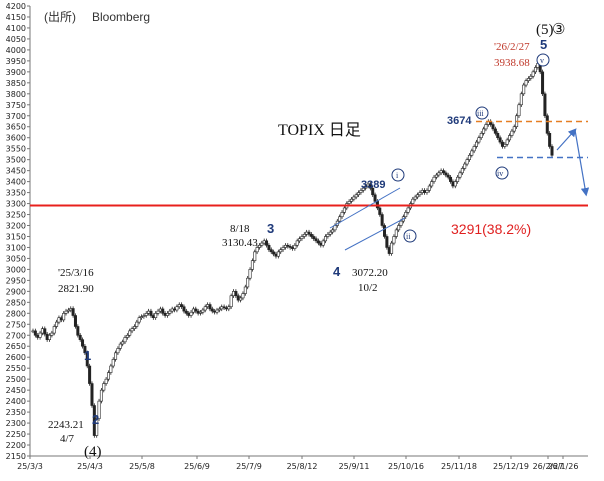  I want to click on y-tick-label: 3250, so click(16, 215).